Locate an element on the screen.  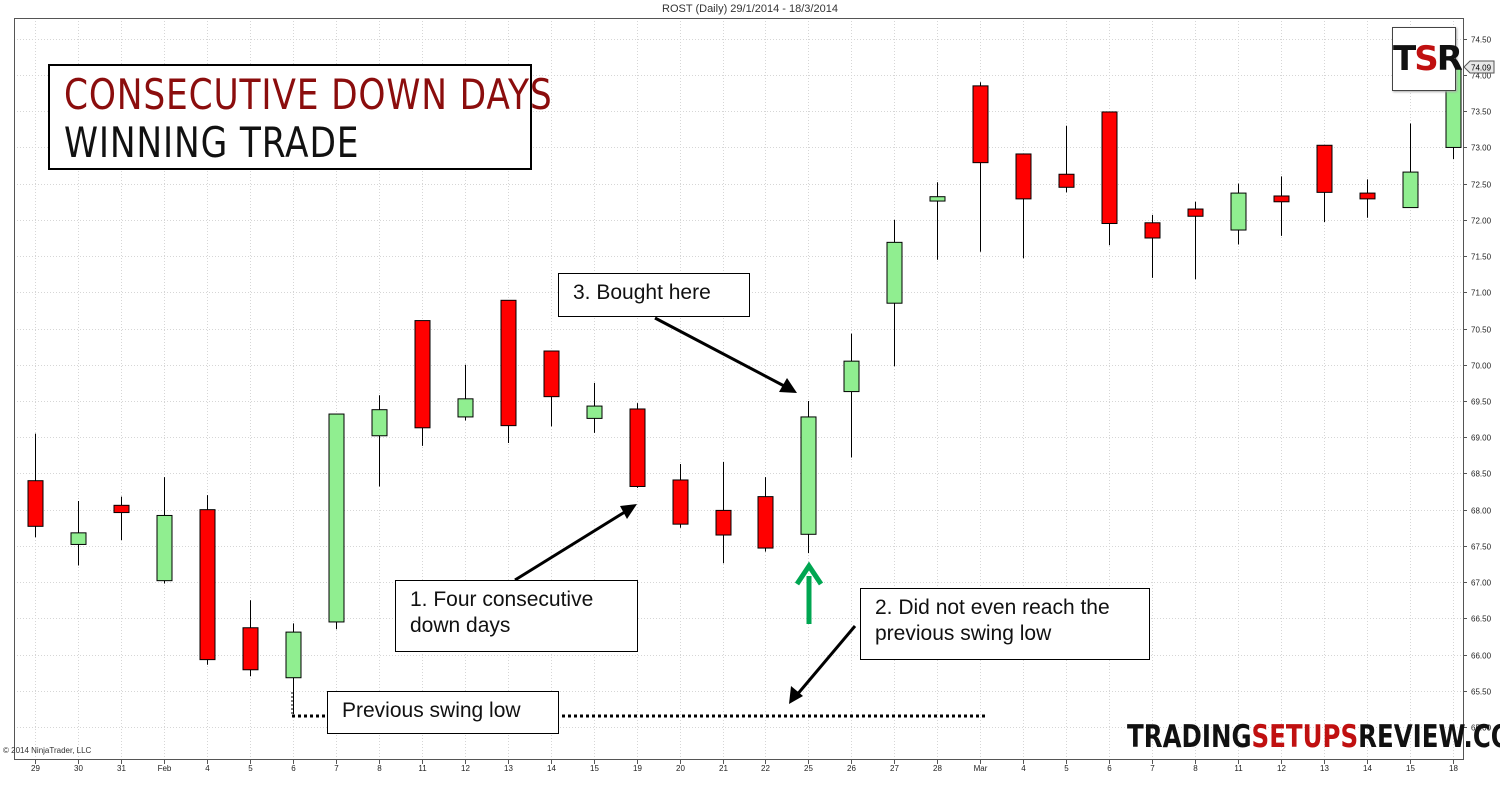
arrow-not-reach is located at coordinates (825, 661).